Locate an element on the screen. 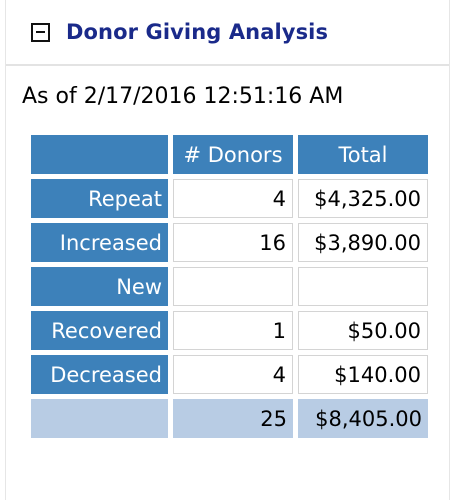 The width and height of the screenshot is (453, 500). header-cell-donors: # Donors is located at coordinates (233, 154).